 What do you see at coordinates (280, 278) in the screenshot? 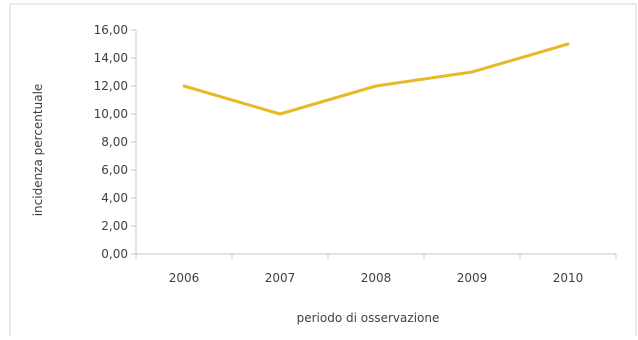
I see `x-tick-label: 2007` at bounding box center [280, 278].